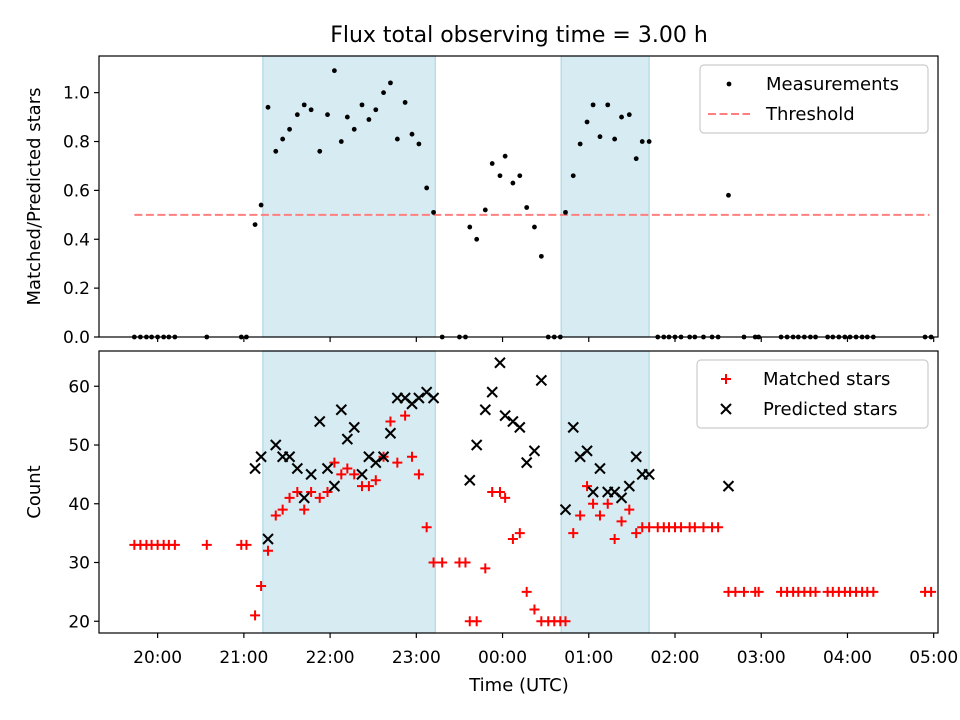 The width and height of the screenshot is (960, 720). Describe the element at coordinates (810, 114) in the screenshot. I see `legend-label: Threshold` at that location.